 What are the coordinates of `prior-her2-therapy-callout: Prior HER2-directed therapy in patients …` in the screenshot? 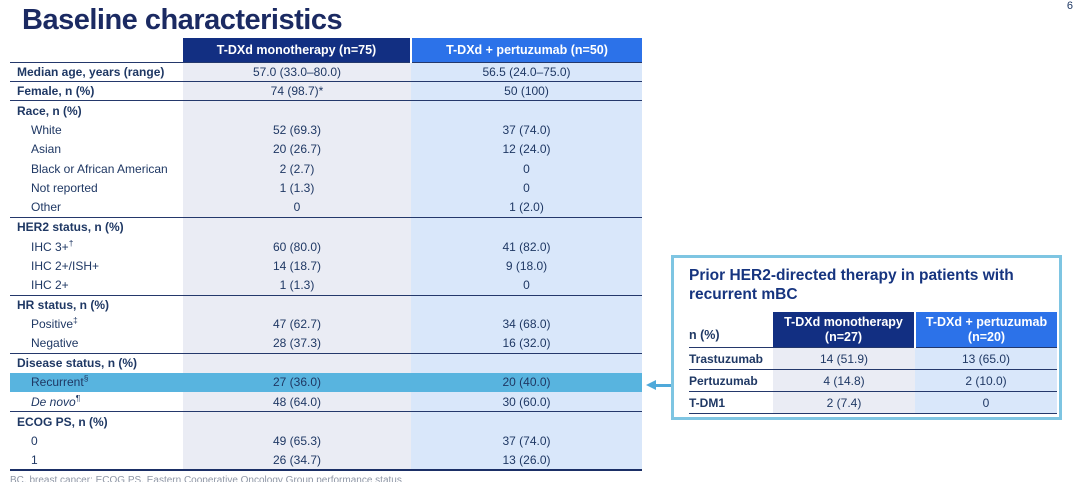 It's located at (866, 337).